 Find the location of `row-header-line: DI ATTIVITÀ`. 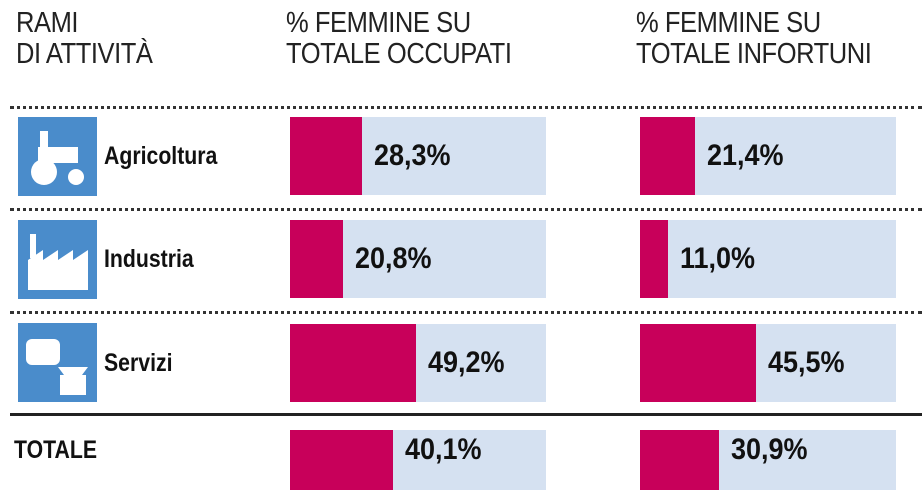

row-header-line: DI ATTIVITÀ is located at coordinates (84, 54).